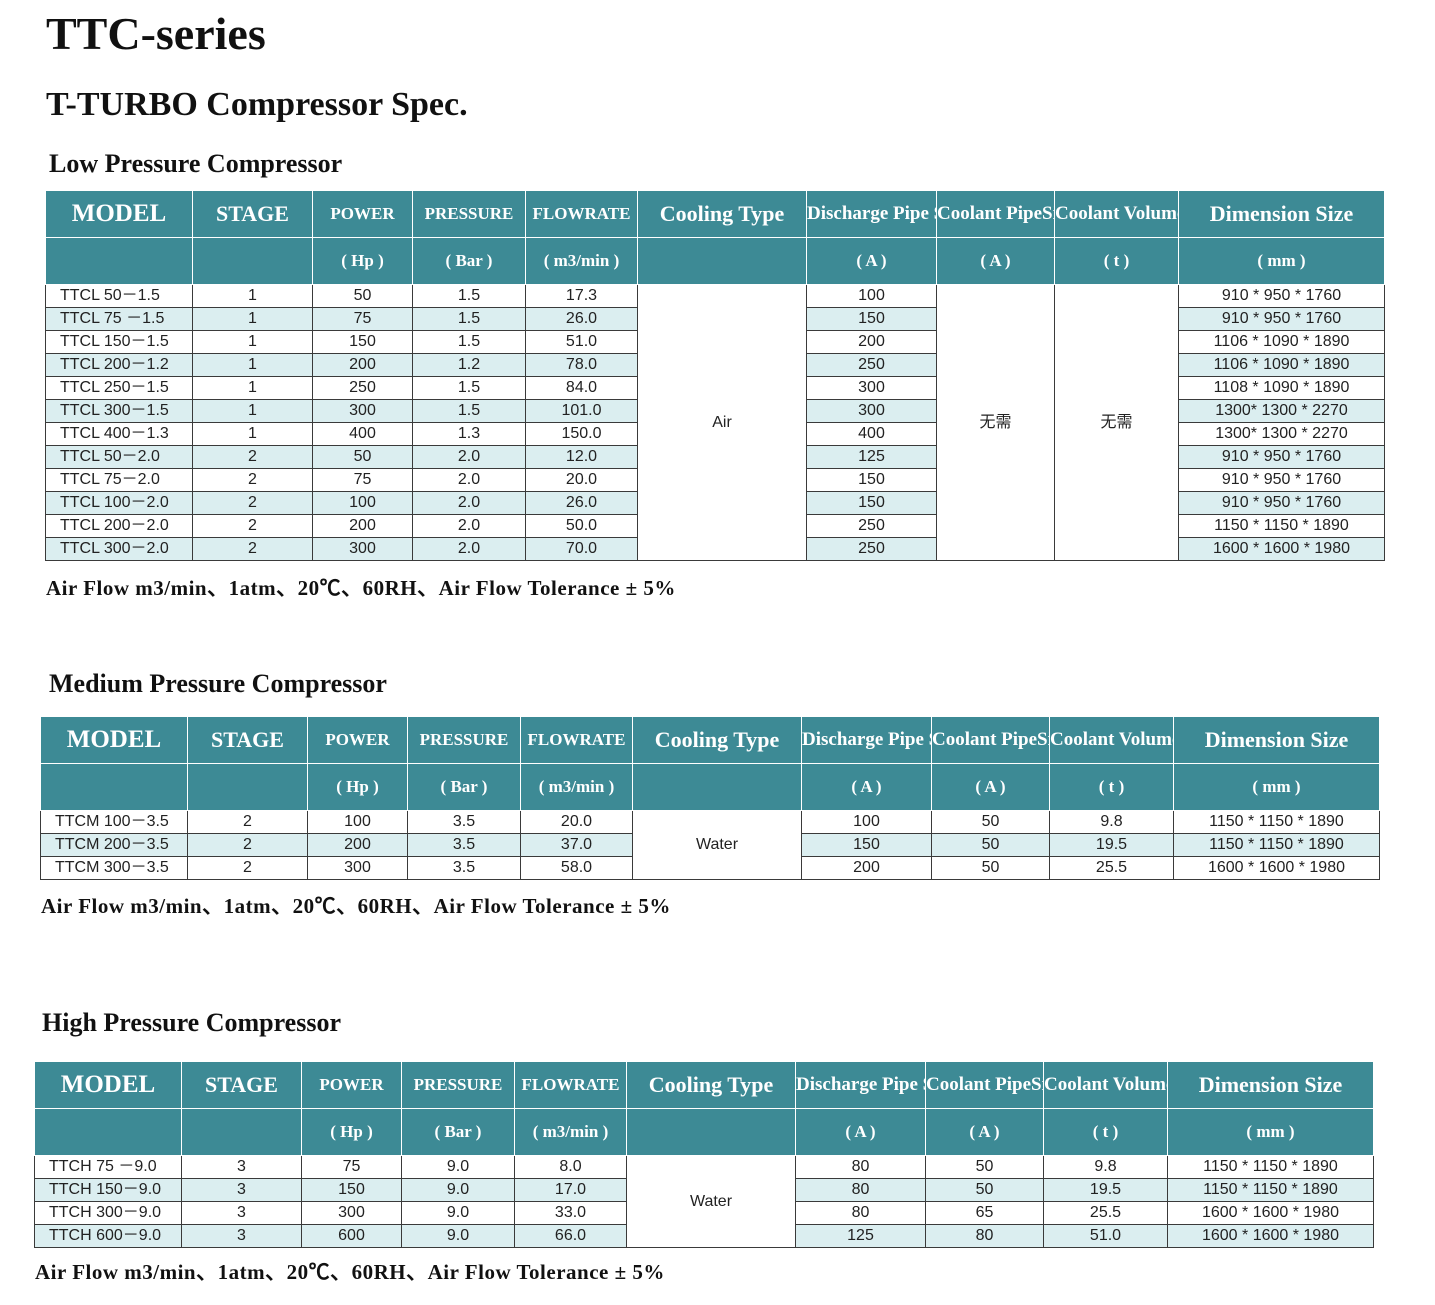  I want to click on cooling-type-cell: Air, so click(722, 422).